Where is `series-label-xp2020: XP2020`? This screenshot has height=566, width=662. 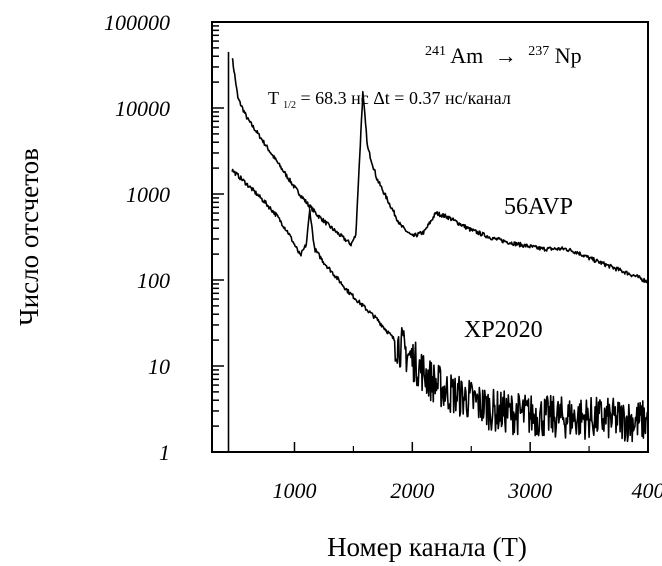
series-label-xp2020: XP2020 is located at coordinates (503, 330).